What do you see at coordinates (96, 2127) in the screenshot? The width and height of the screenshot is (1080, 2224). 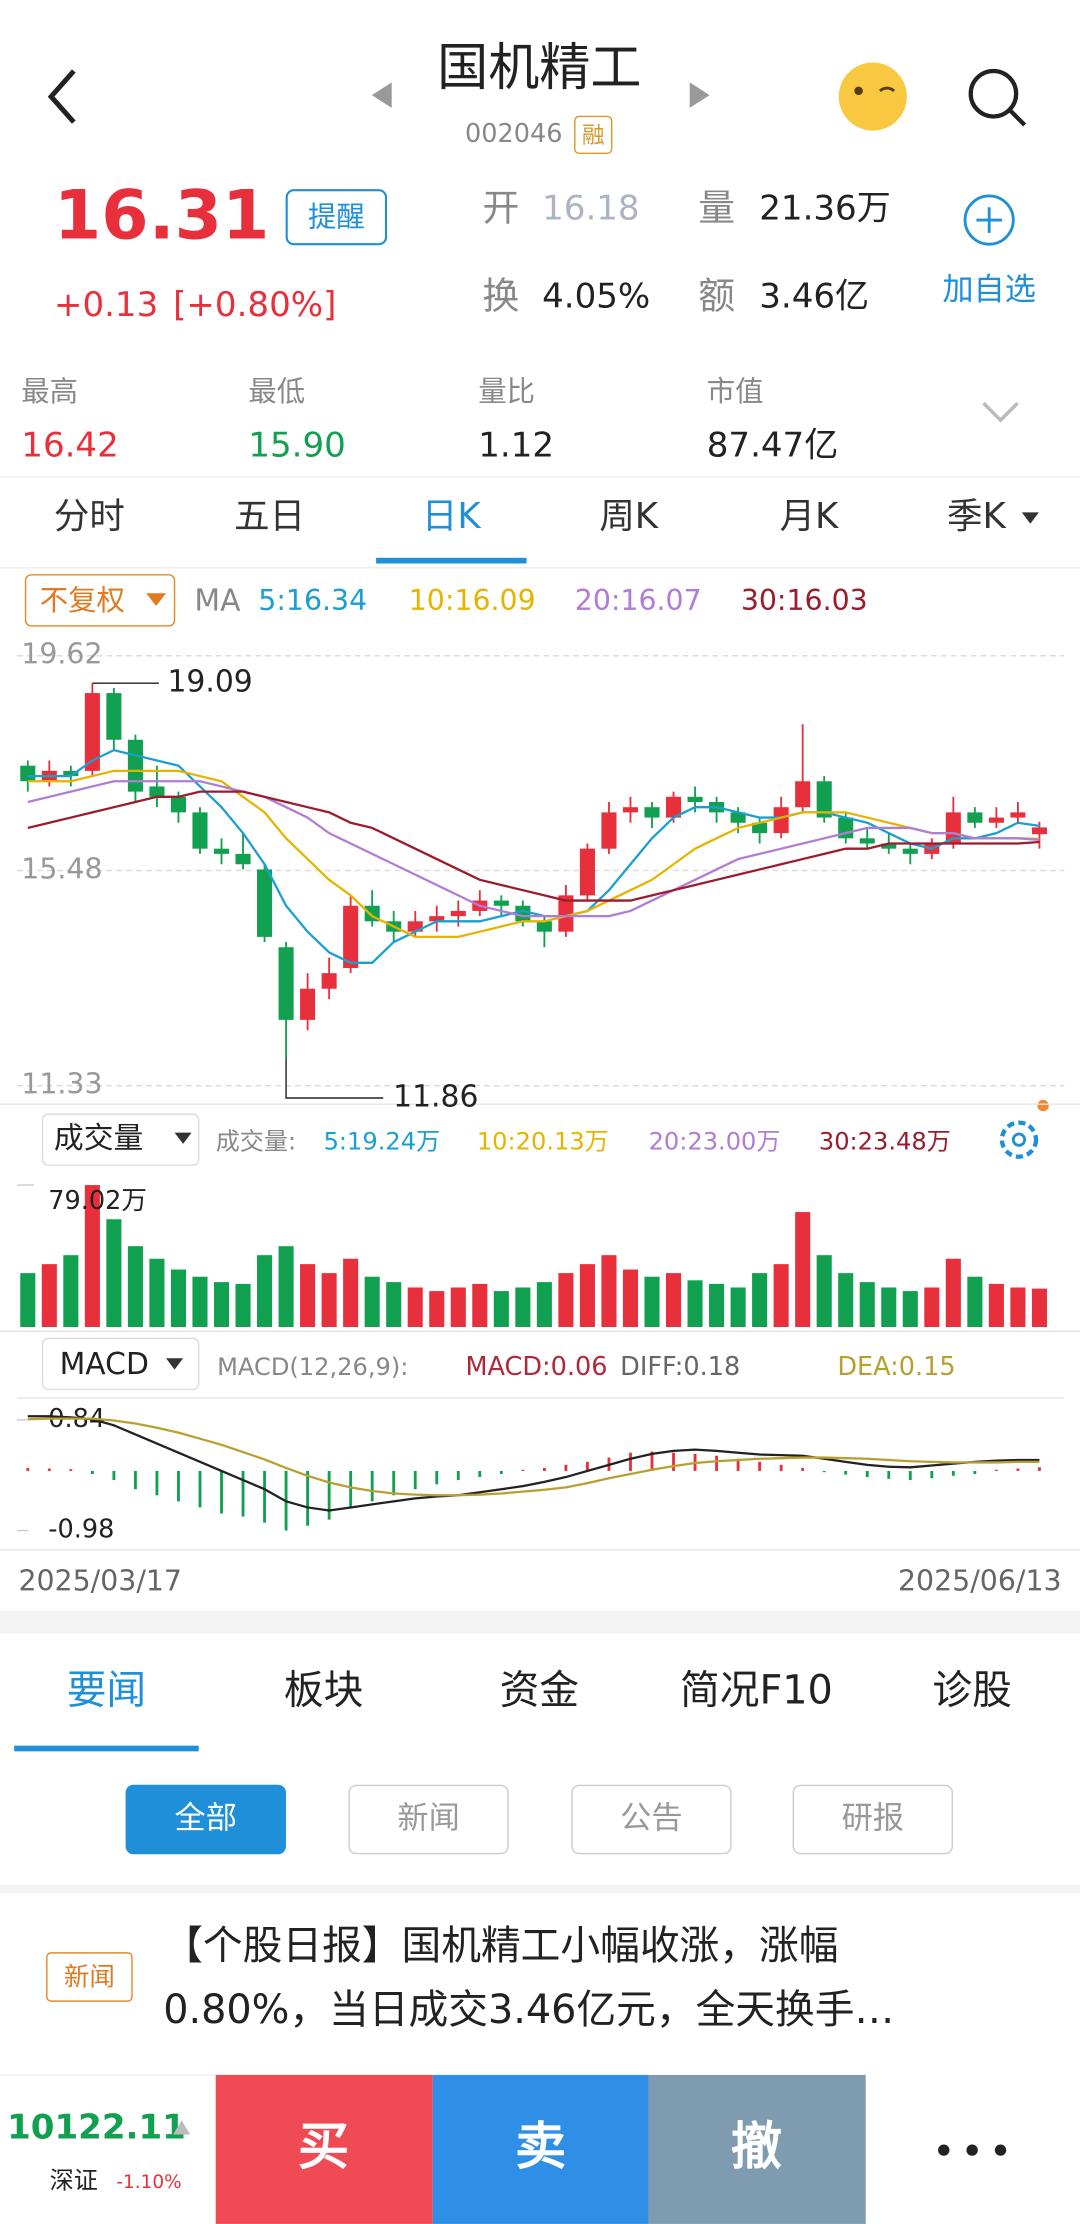 I see `index-value: 10122.11` at bounding box center [96, 2127].